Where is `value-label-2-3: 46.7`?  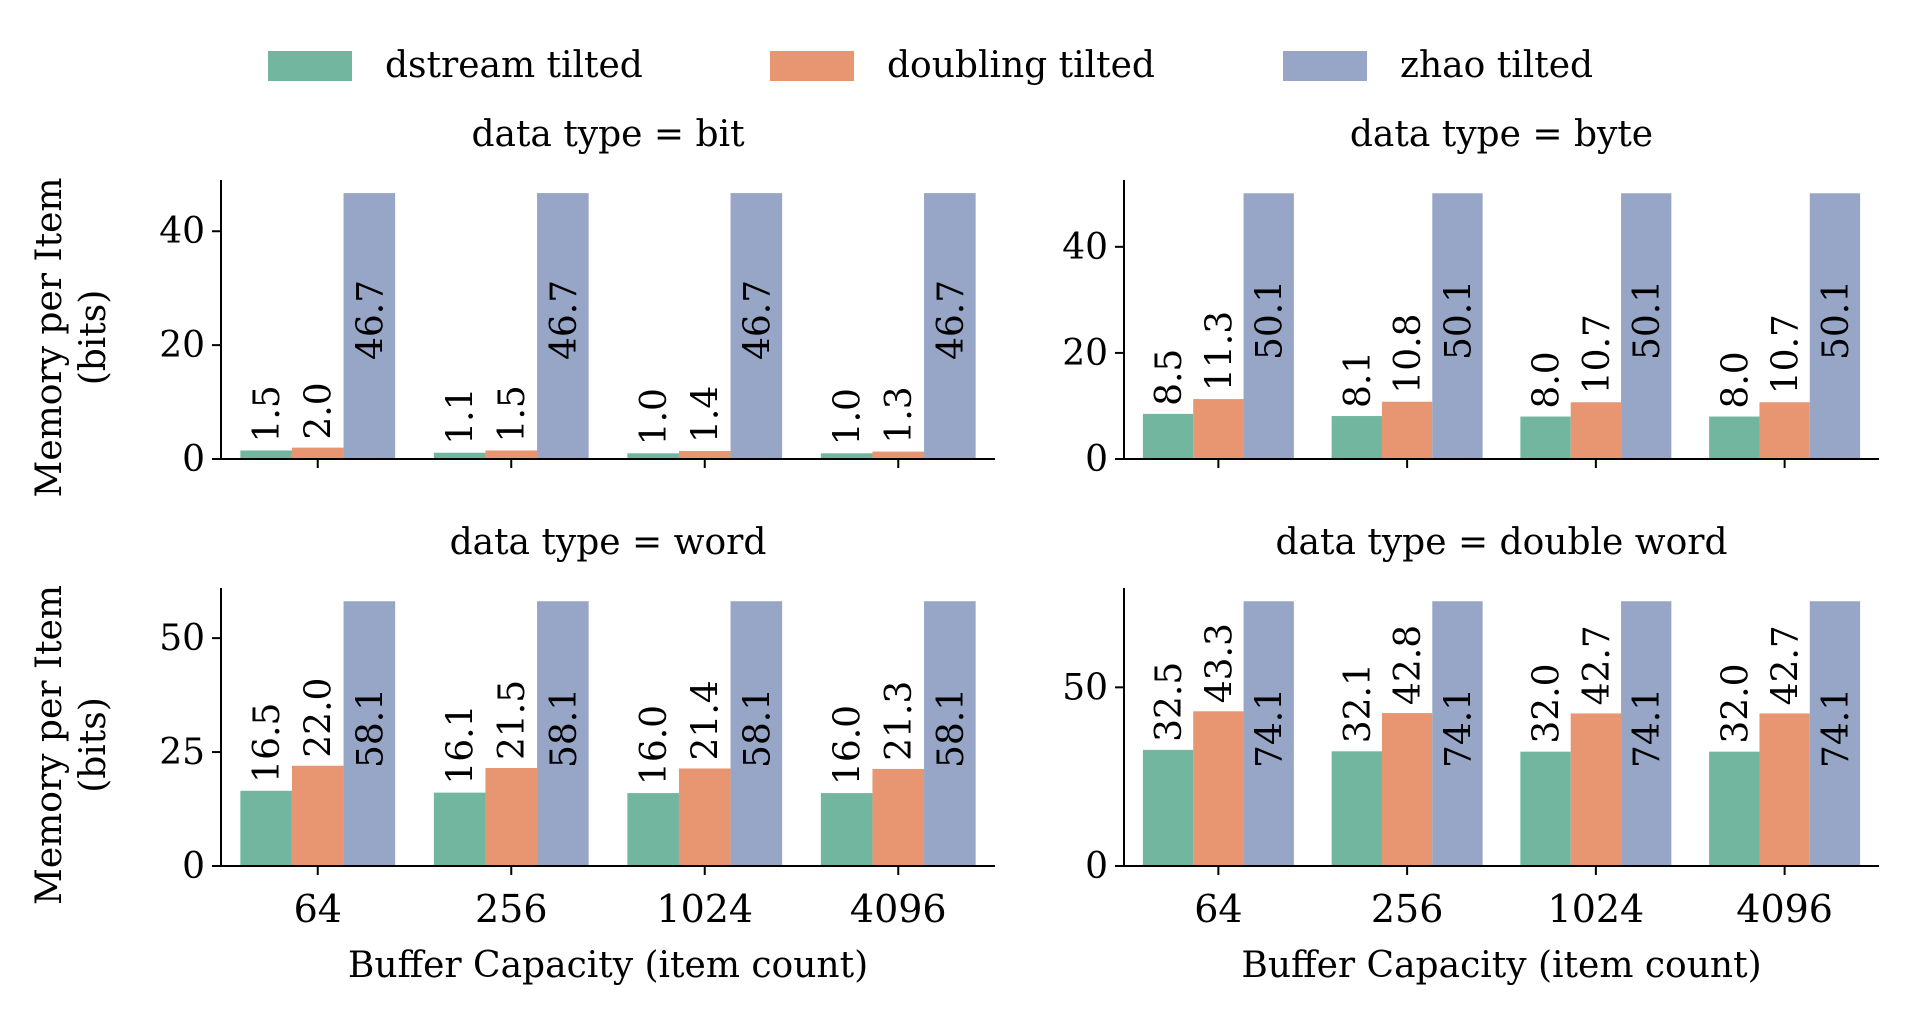 value-label-2-3: 46.7 is located at coordinates (951, 320).